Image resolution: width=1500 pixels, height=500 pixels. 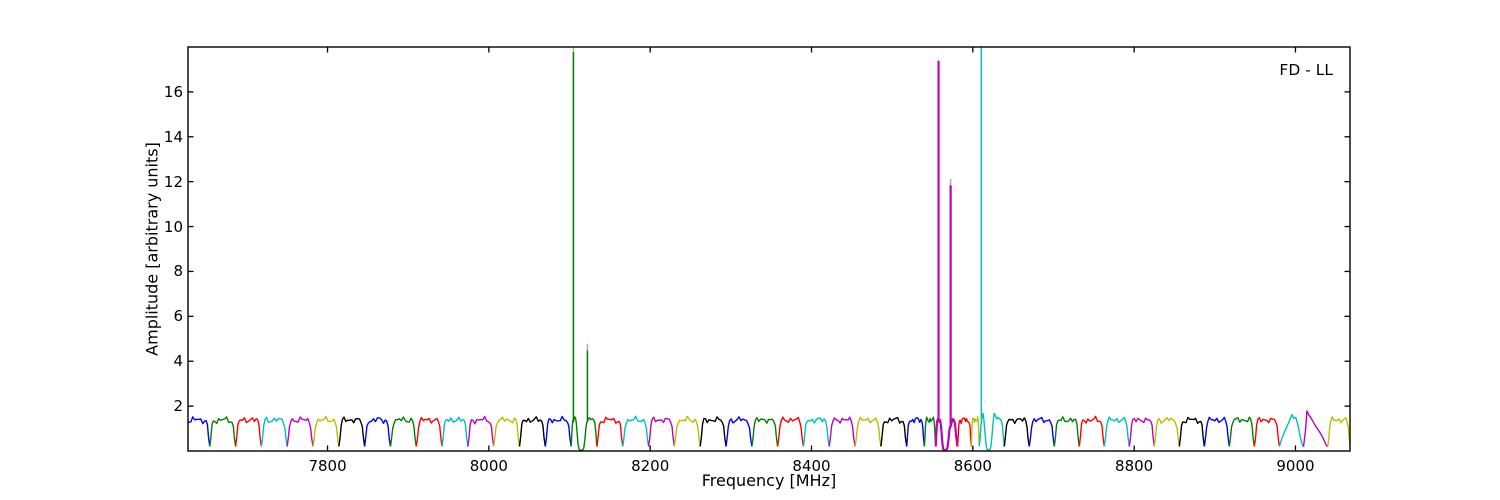 I want to click on y-tick-label: 10, so click(x=173, y=226).